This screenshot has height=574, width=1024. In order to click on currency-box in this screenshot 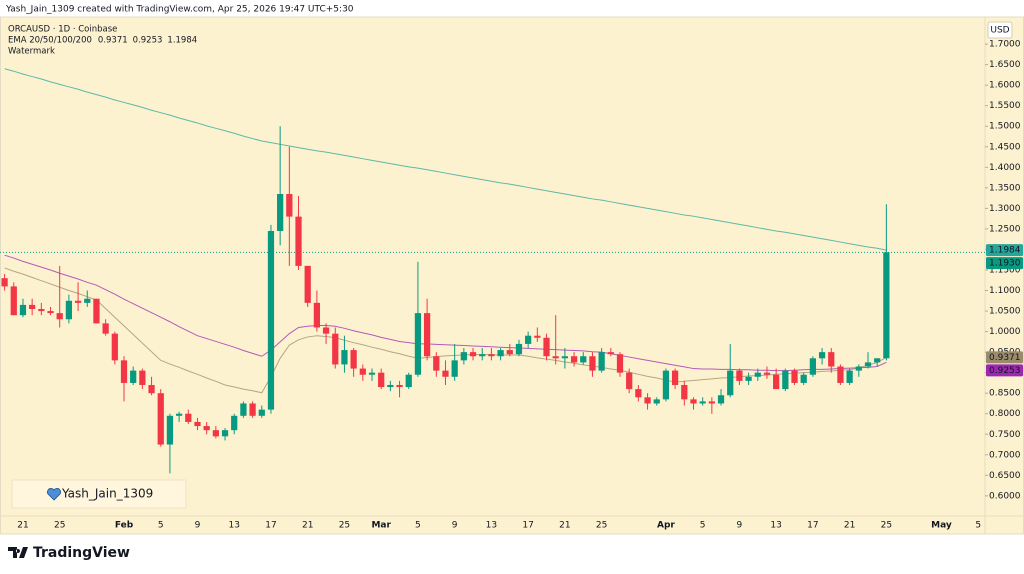, I will do `click(1000, 30)`.